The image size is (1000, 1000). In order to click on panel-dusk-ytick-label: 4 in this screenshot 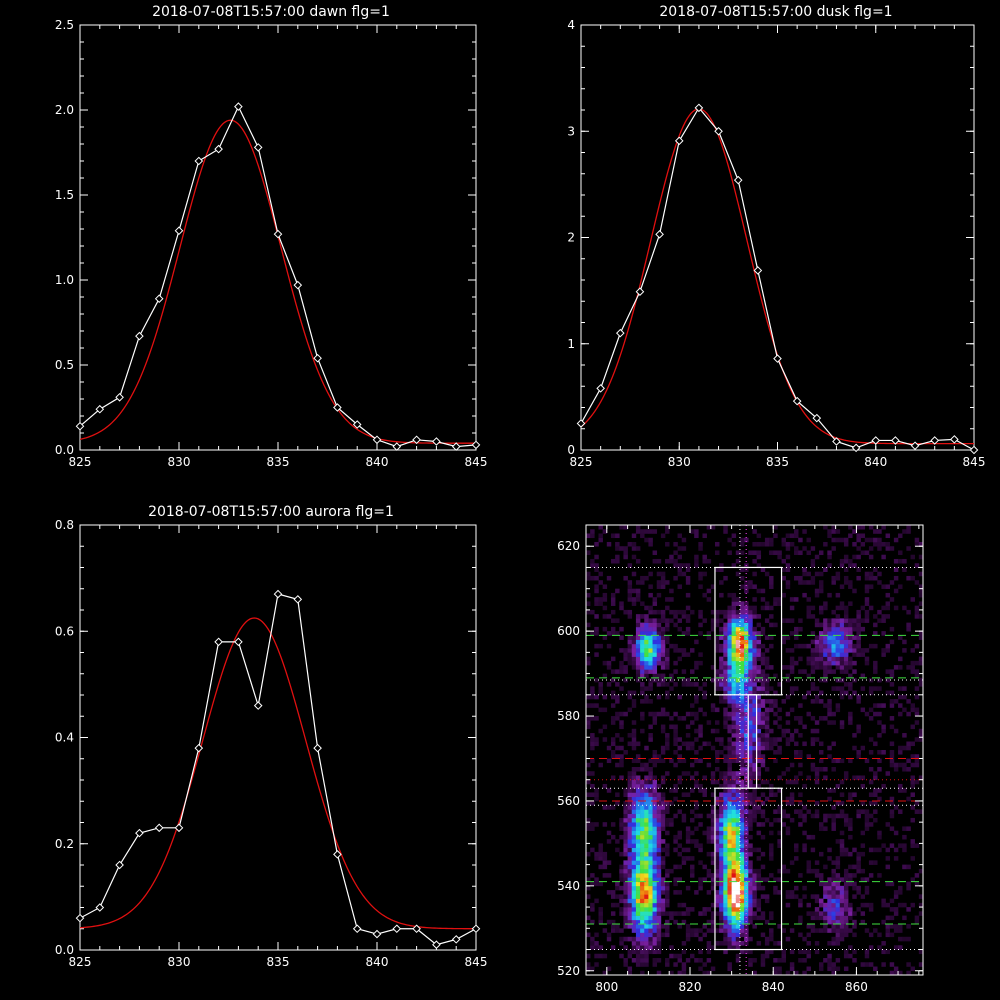, I will do `click(571, 25)`.